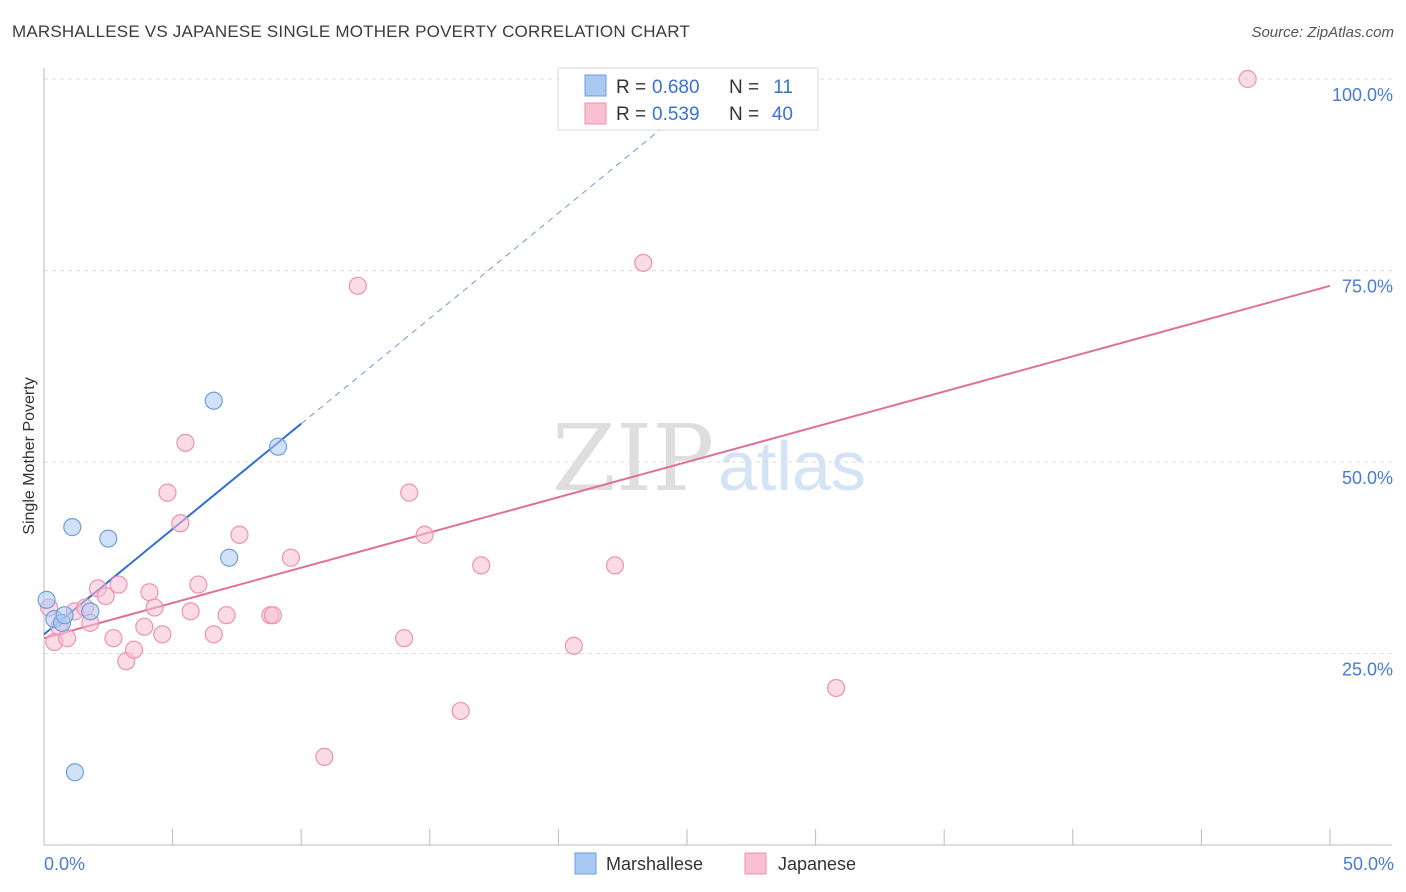  Describe the element at coordinates (595, 113) in the screenshot. I see `legend-swatch-japanese` at that location.